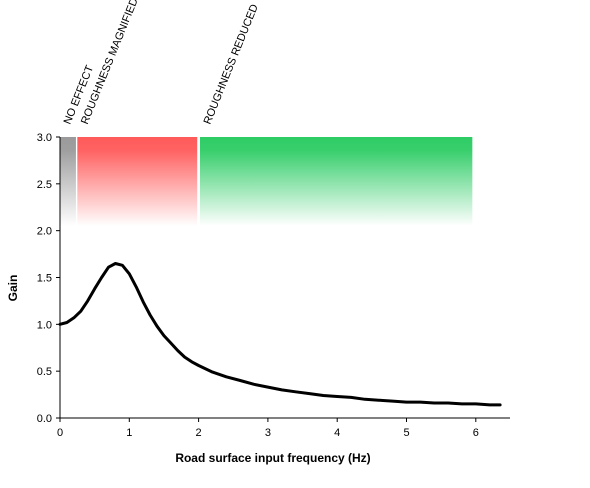 The image size is (590, 488). Describe the element at coordinates (44, 279) in the screenshot. I see `y-tick-label: 1.5` at that location.